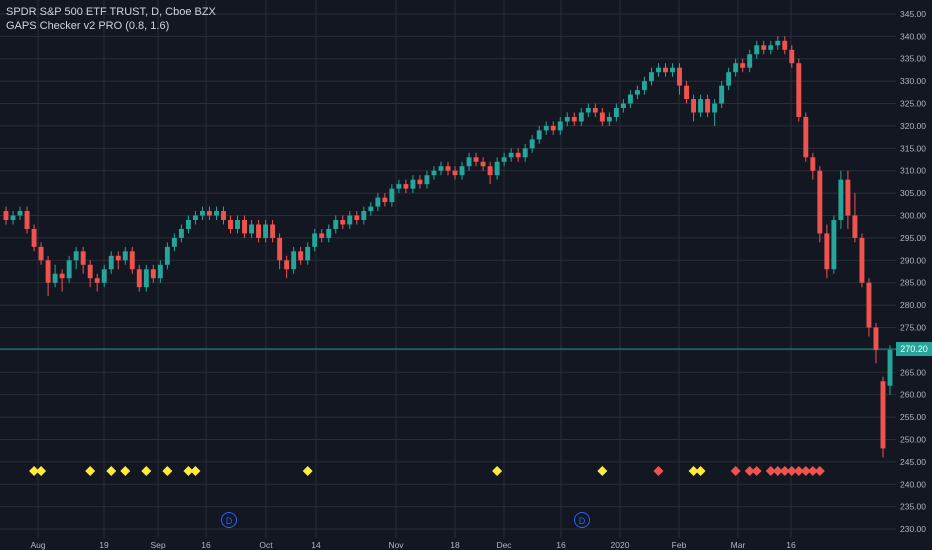 This screenshot has width=932, height=550. What do you see at coordinates (913, 171) in the screenshot?
I see `y-tick-label: 310.00` at bounding box center [913, 171].